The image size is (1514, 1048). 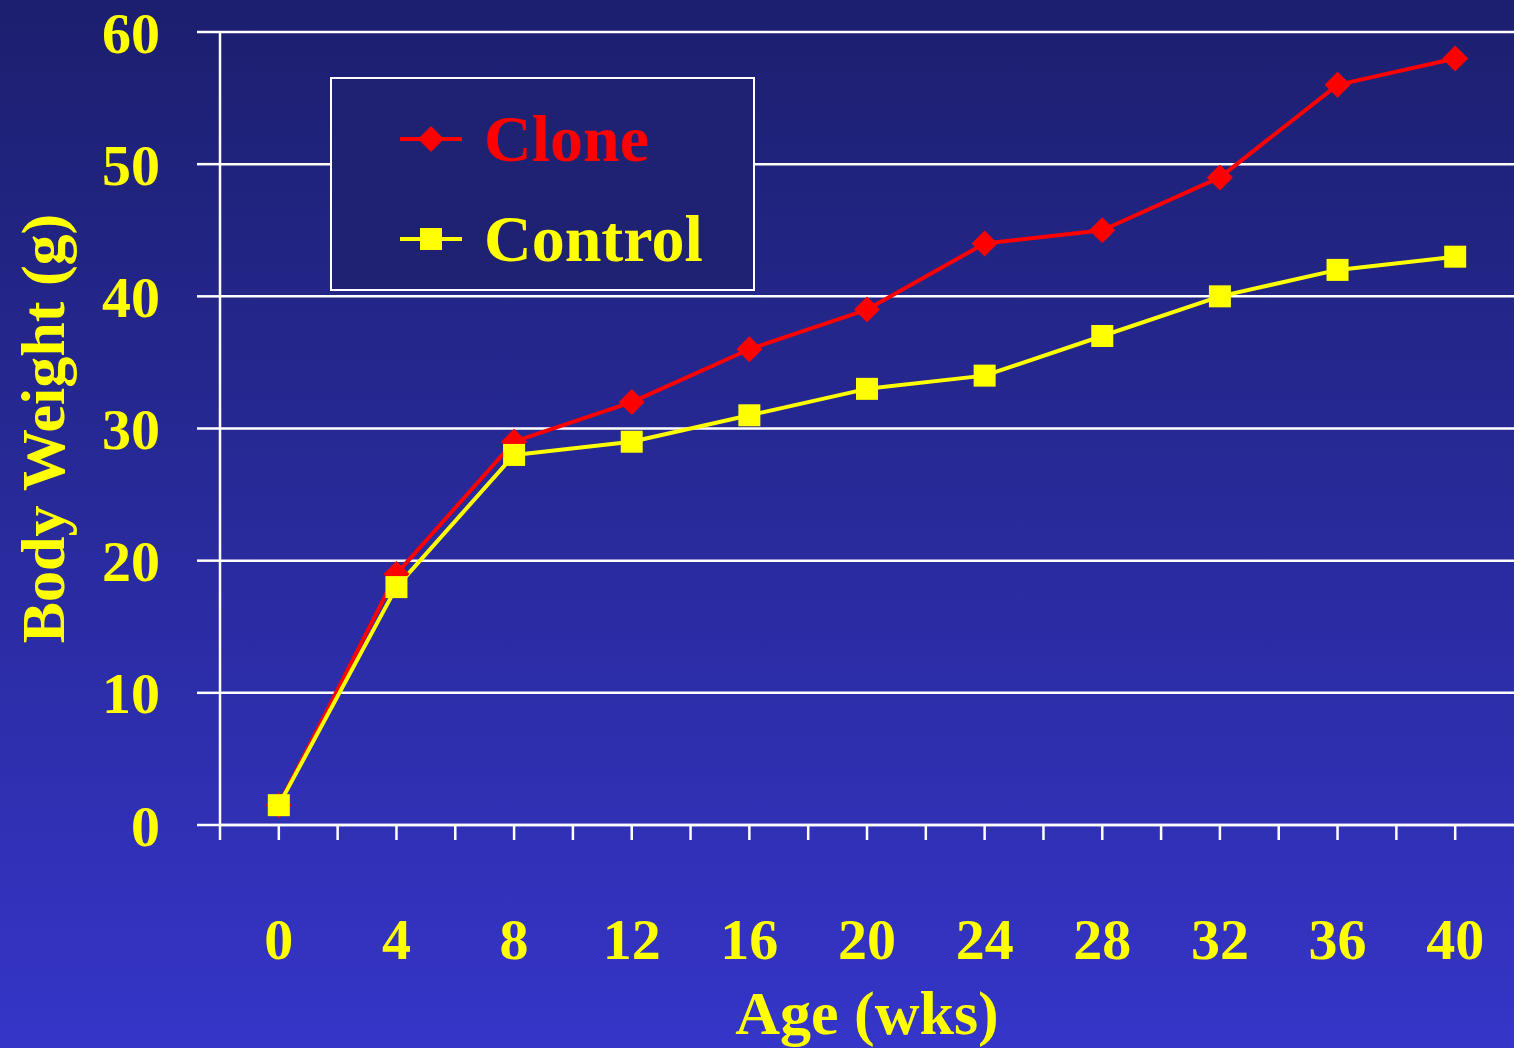 What do you see at coordinates (1102, 940) in the screenshot?
I see `x-tick-label: 28` at bounding box center [1102, 940].